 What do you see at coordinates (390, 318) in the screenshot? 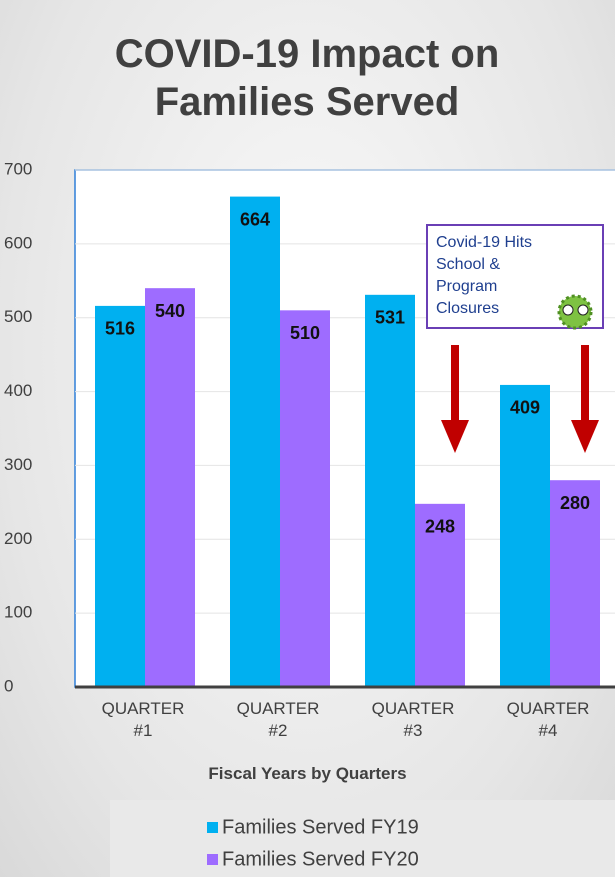
I see `value-label: 531` at bounding box center [390, 318].